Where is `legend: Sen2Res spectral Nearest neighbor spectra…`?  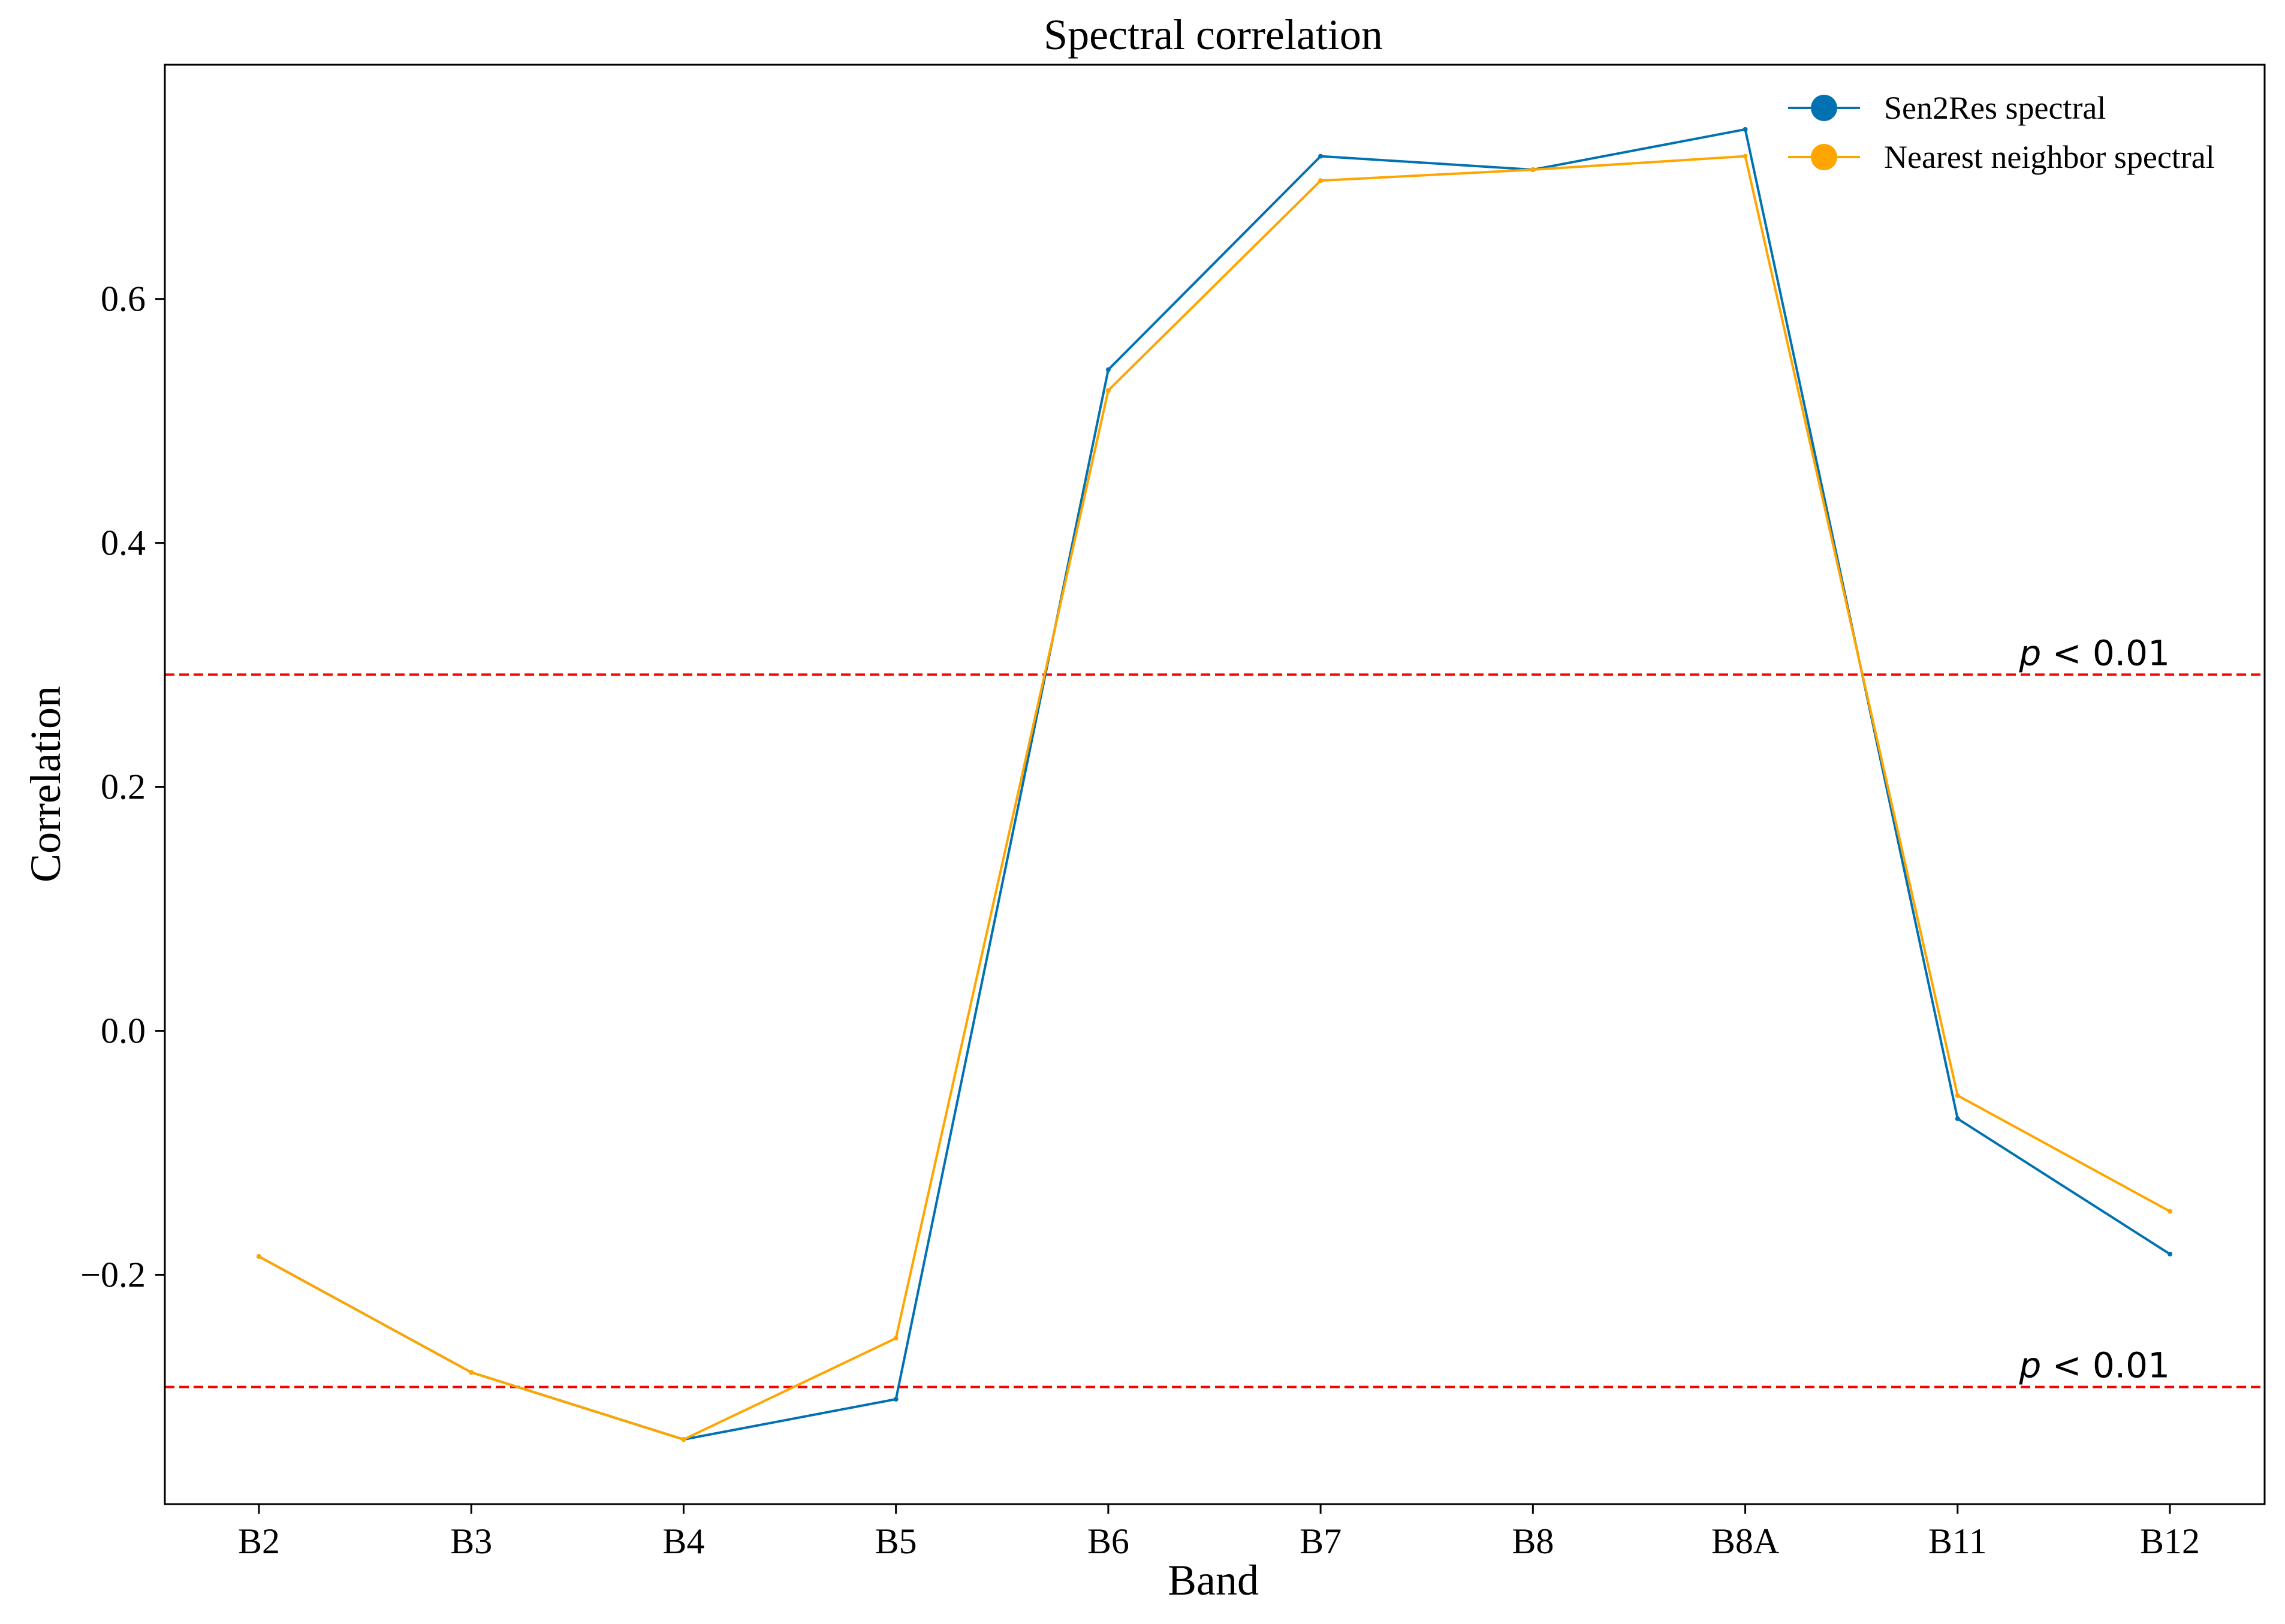 legend: Sen2Res spectral Nearest neighbor spectra… is located at coordinates (2002, 132).